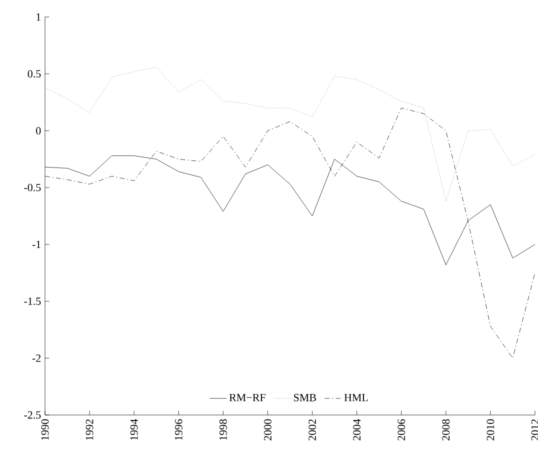 Image resolution: width=538 pixels, height=450 pixels. Describe the element at coordinates (357, 429) in the screenshot. I see `x-tick-label: 2004` at that location.